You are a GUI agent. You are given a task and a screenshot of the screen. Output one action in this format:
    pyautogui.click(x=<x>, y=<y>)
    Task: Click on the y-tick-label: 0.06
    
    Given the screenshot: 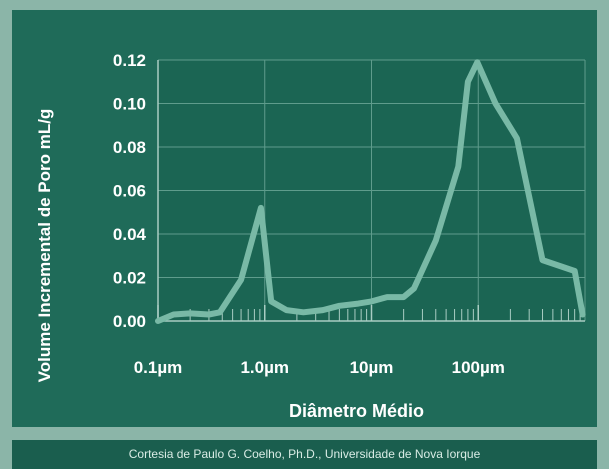 What is the action you would take?
    pyautogui.click(x=129, y=191)
    